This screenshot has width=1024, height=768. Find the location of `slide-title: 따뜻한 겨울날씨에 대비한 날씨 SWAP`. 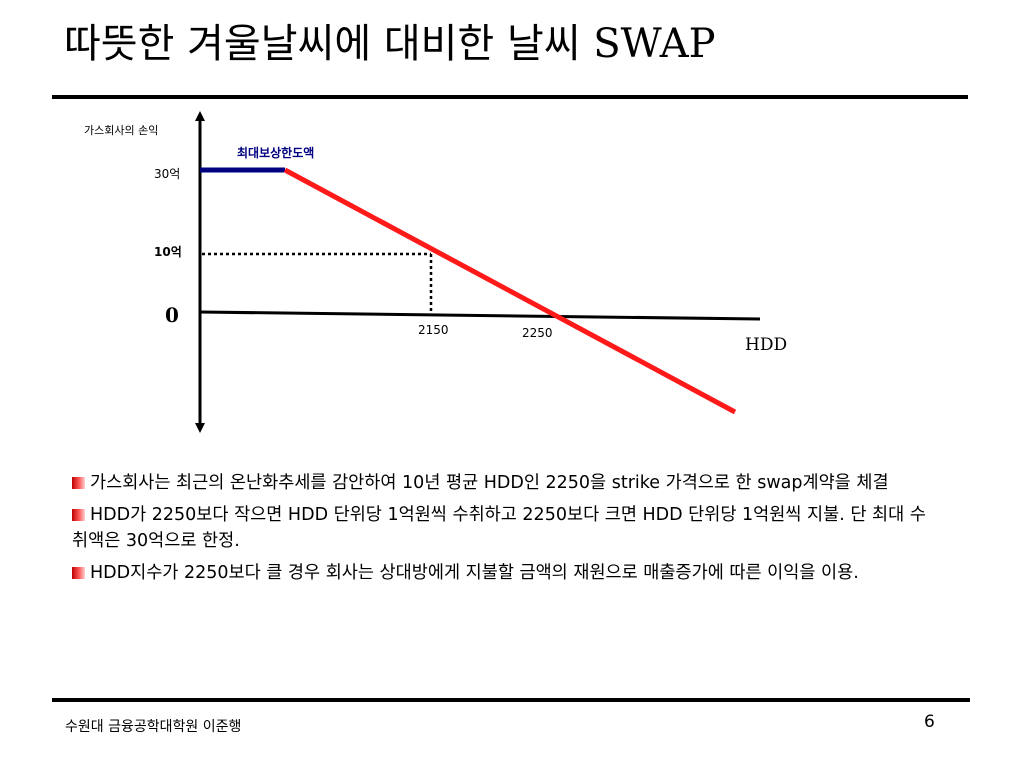

slide-title: 따뜻한 겨울날씨에 대비한 날씨 SWAP is located at coordinates (390, 44).